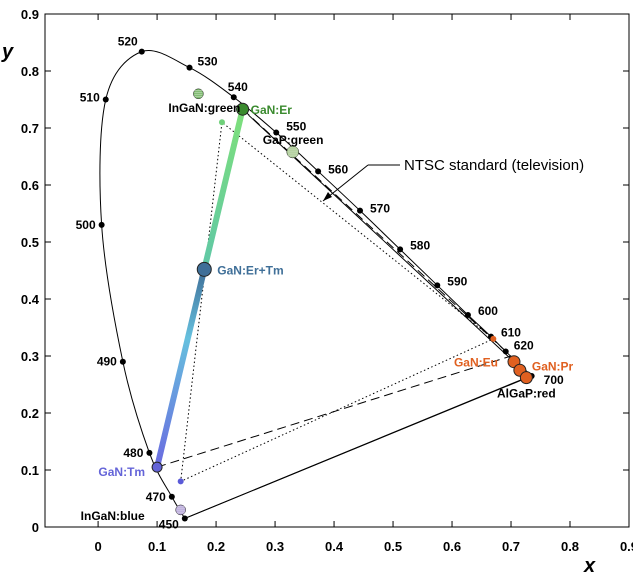 Image resolution: width=633 pixels, height=577 pixels. What do you see at coordinates (90, 98) in the screenshot?
I see `wavelength-label: 510` at bounding box center [90, 98].